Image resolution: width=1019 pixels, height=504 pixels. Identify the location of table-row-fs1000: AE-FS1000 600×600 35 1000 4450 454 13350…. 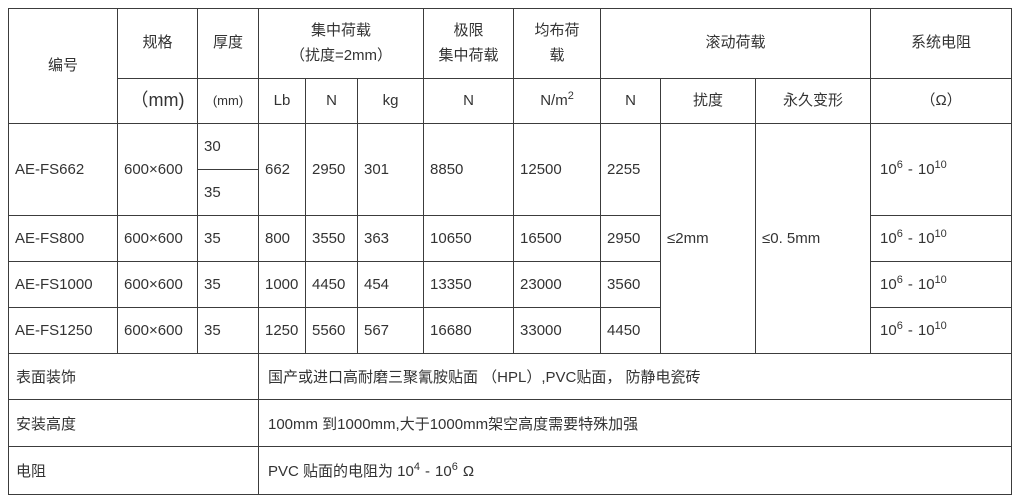
(510, 284).